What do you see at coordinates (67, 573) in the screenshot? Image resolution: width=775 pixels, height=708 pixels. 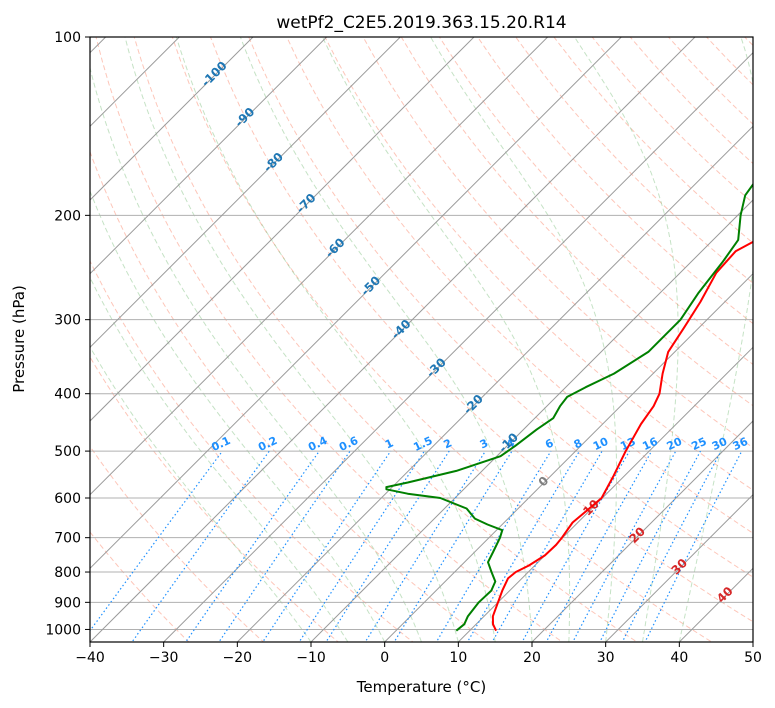 I see `y-tick-label: 800` at bounding box center [67, 573].